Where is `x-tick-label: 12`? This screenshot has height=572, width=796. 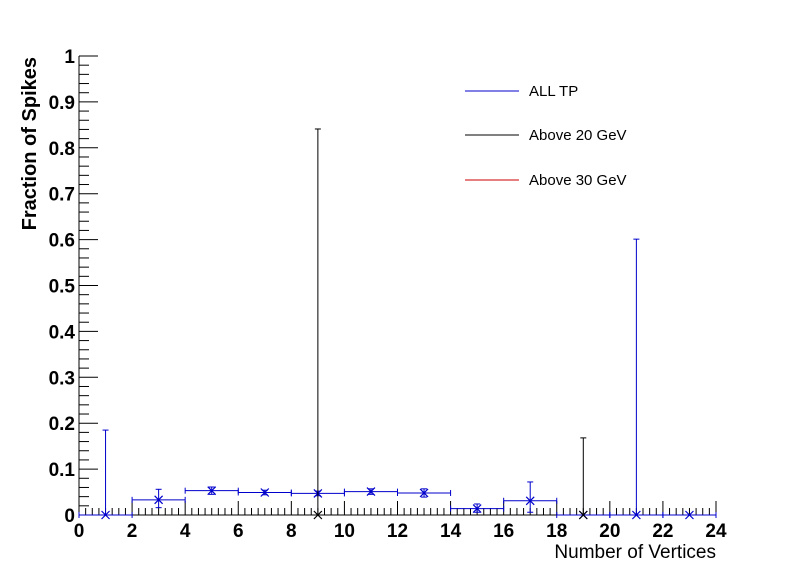 x-tick-label: 12 is located at coordinates (397, 531).